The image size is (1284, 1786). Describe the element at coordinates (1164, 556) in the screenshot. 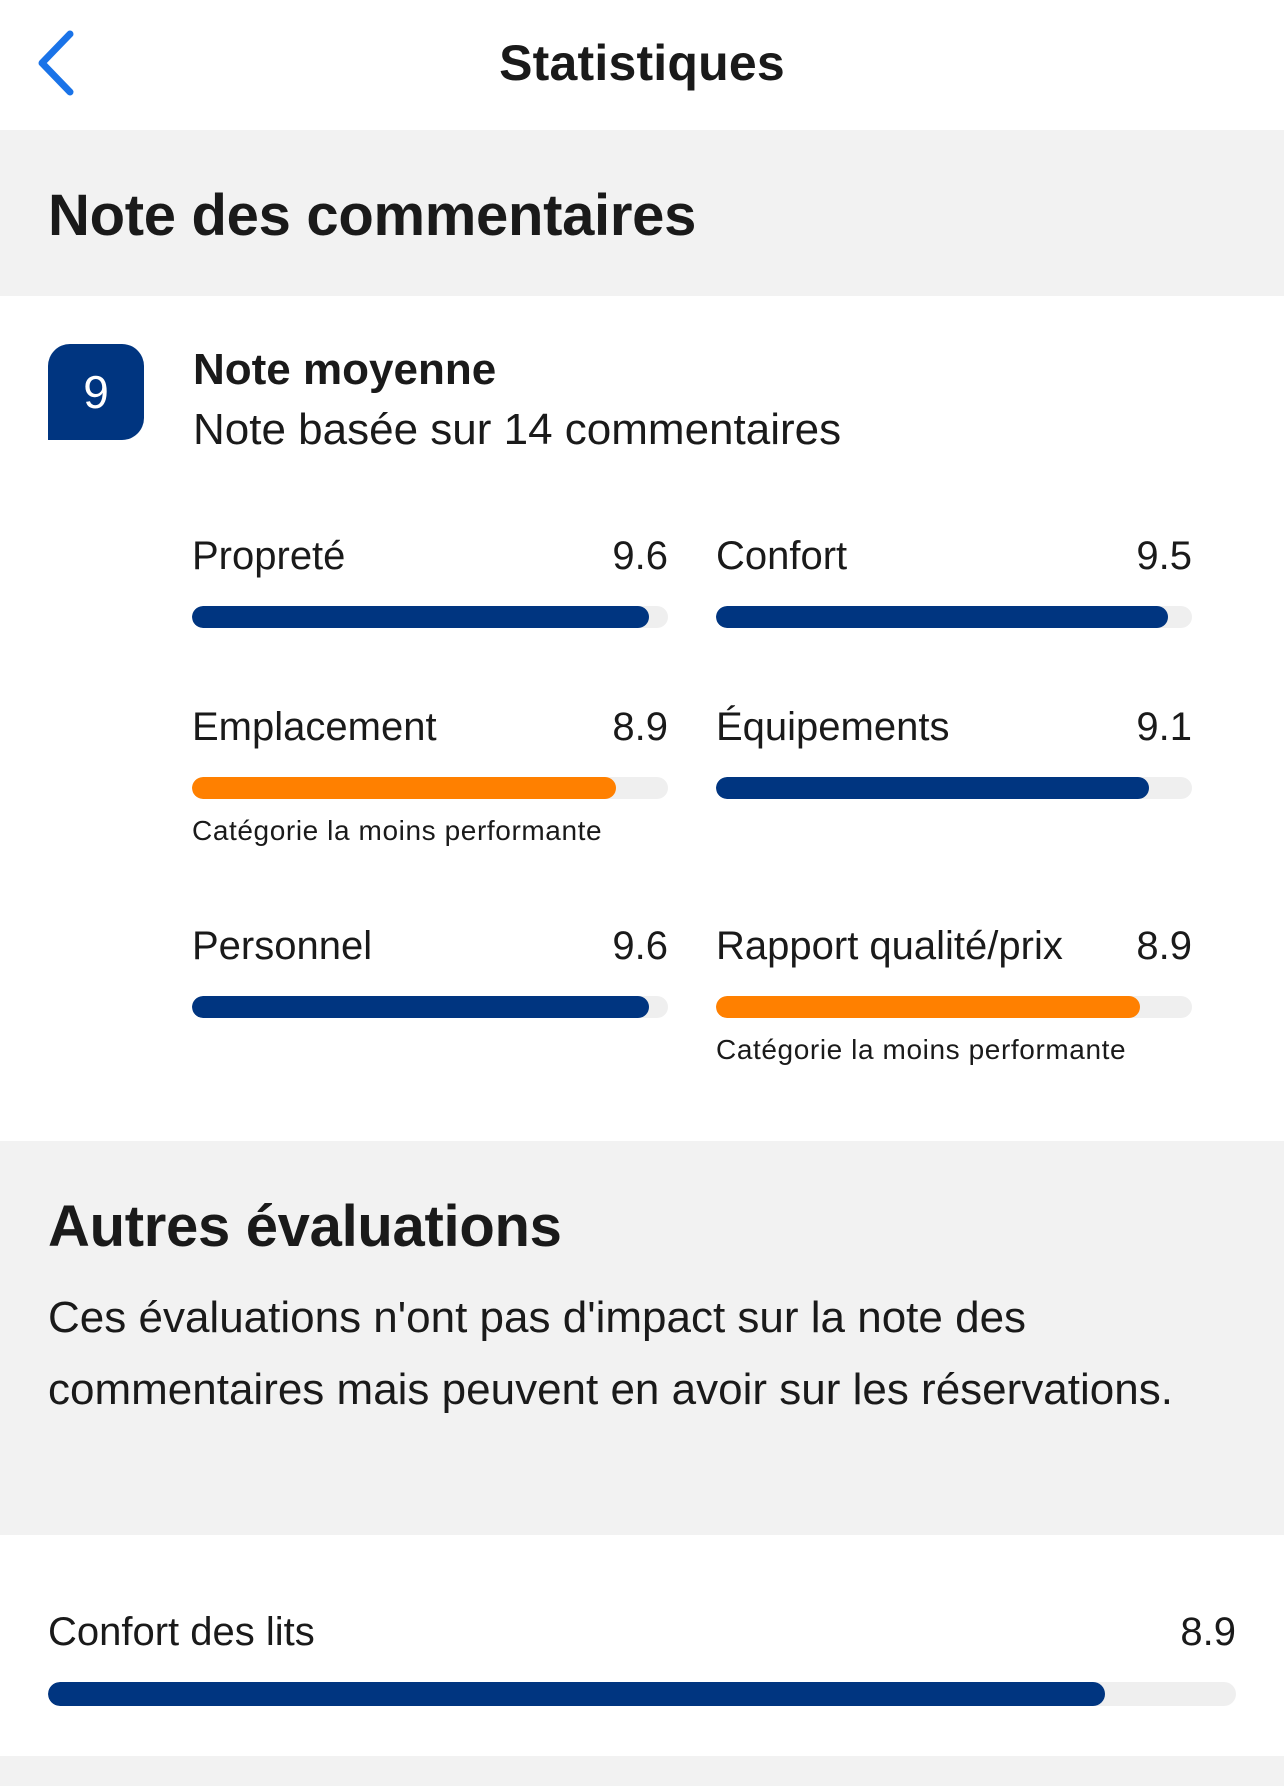

I see `category-score: 9.5` at that location.